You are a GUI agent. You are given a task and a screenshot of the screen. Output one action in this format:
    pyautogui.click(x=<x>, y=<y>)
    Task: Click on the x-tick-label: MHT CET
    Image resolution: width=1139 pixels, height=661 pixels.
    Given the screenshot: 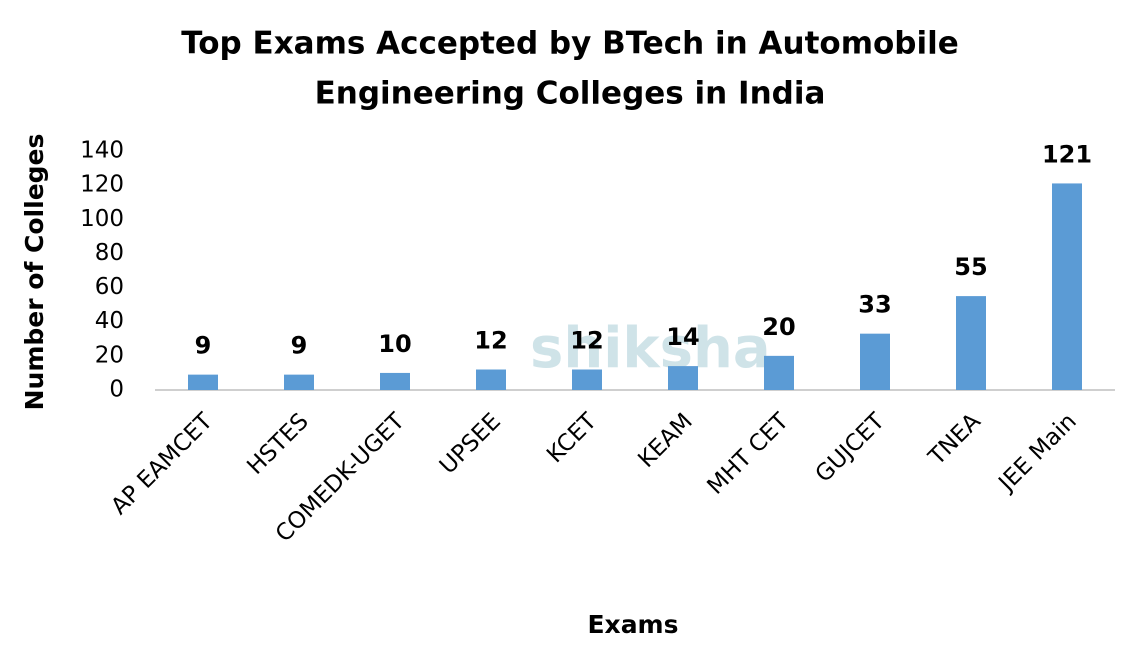 What is the action you would take?
    pyautogui.click(x=749, y=454)
    